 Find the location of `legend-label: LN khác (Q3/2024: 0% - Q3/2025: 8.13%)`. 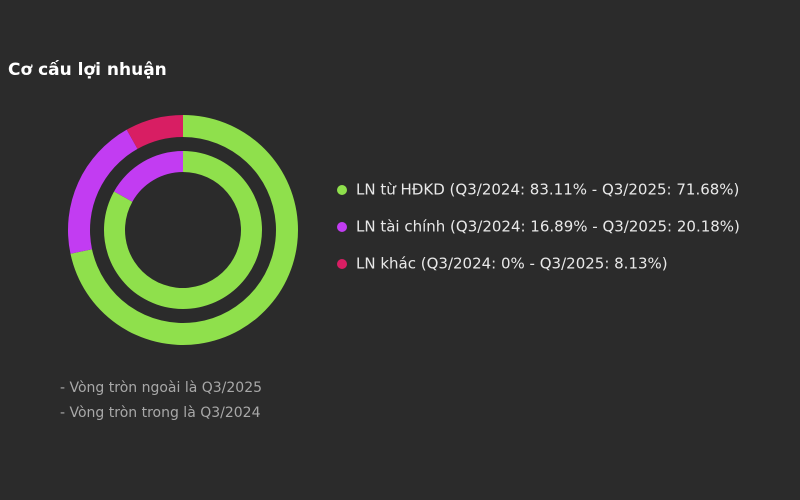

legend-label: LN khác (Q3/2024: 0% - Q3/2025: 8.13%) is located at coordinates (512, 264).